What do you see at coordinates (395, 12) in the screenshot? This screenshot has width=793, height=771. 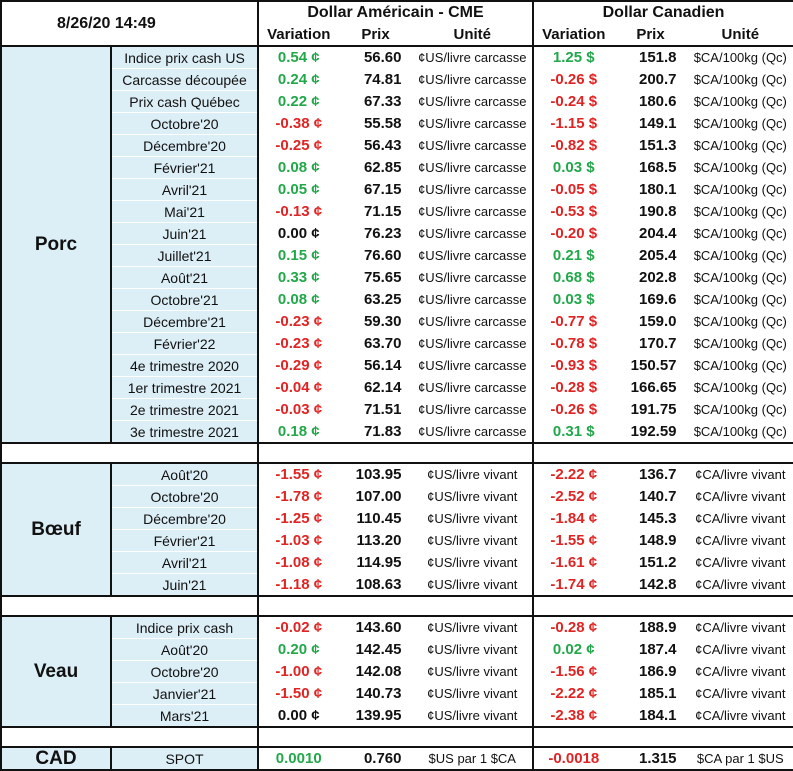 I see `us-dollar-group-header: Dollar Américain - CME` at bounding box center [395, 12].